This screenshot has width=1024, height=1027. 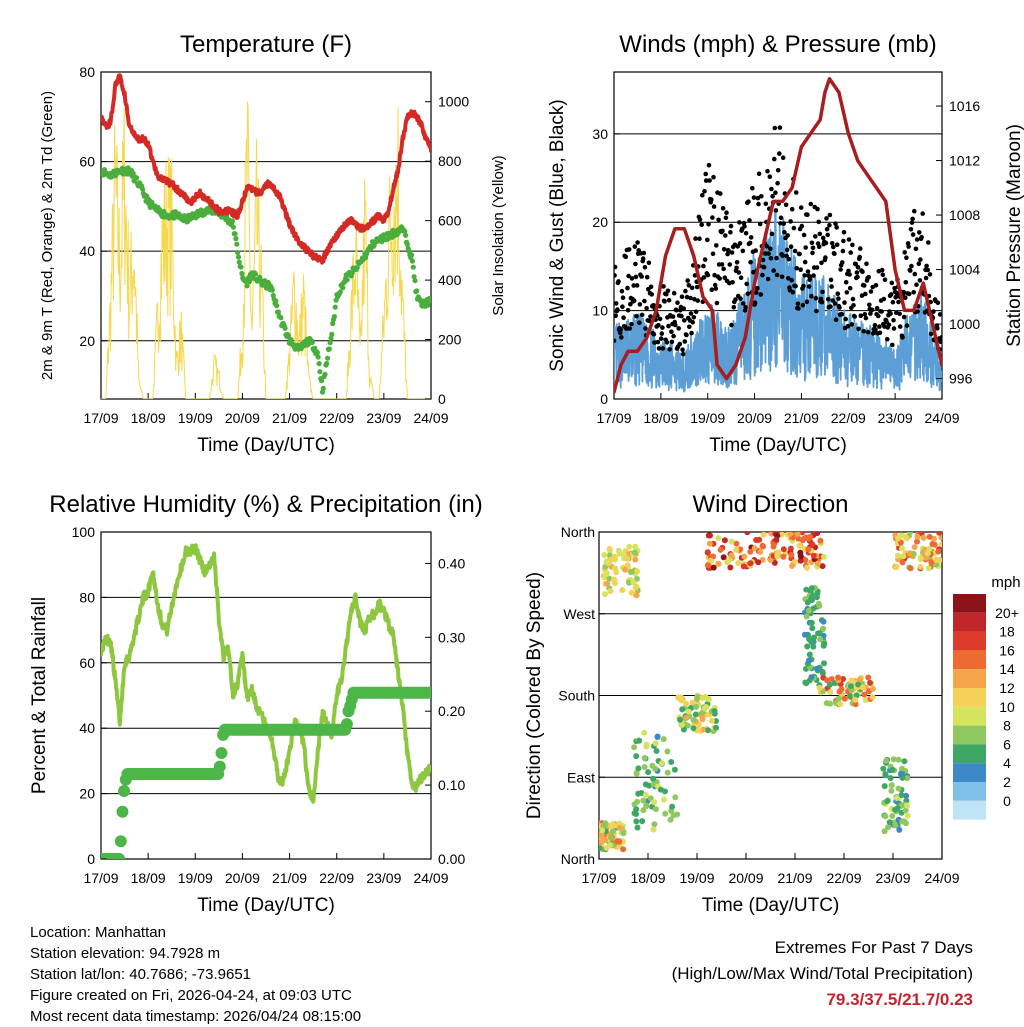 I want to click on rh-chart-xlabel: Time (Day/UTC), so click(x=266, y=905).